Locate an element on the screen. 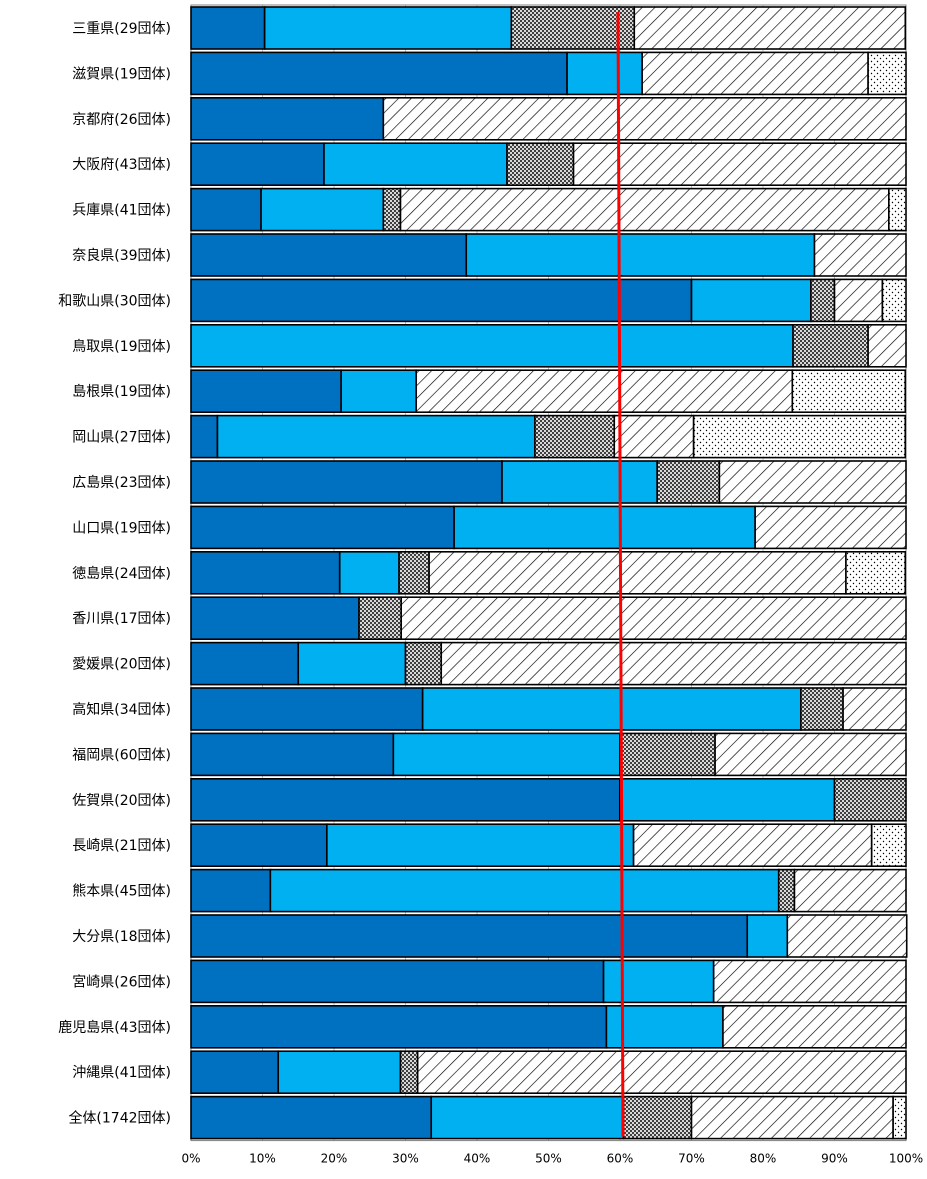 This screenshot has height=1179, width=927. x-tick-label: 20% is located at coordinates (334, 1159).